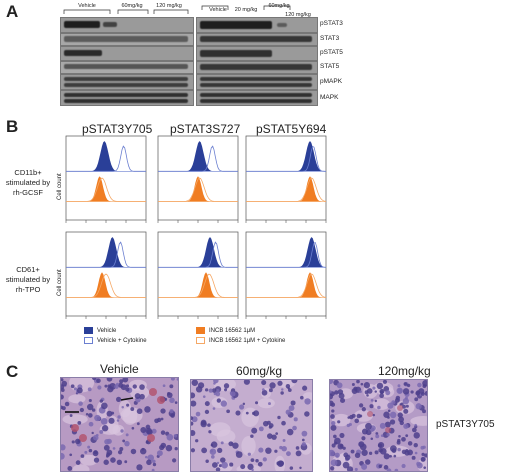 The image size is (520, 474). I want to click on blot-right-strip-stat3, so click(257, 39).